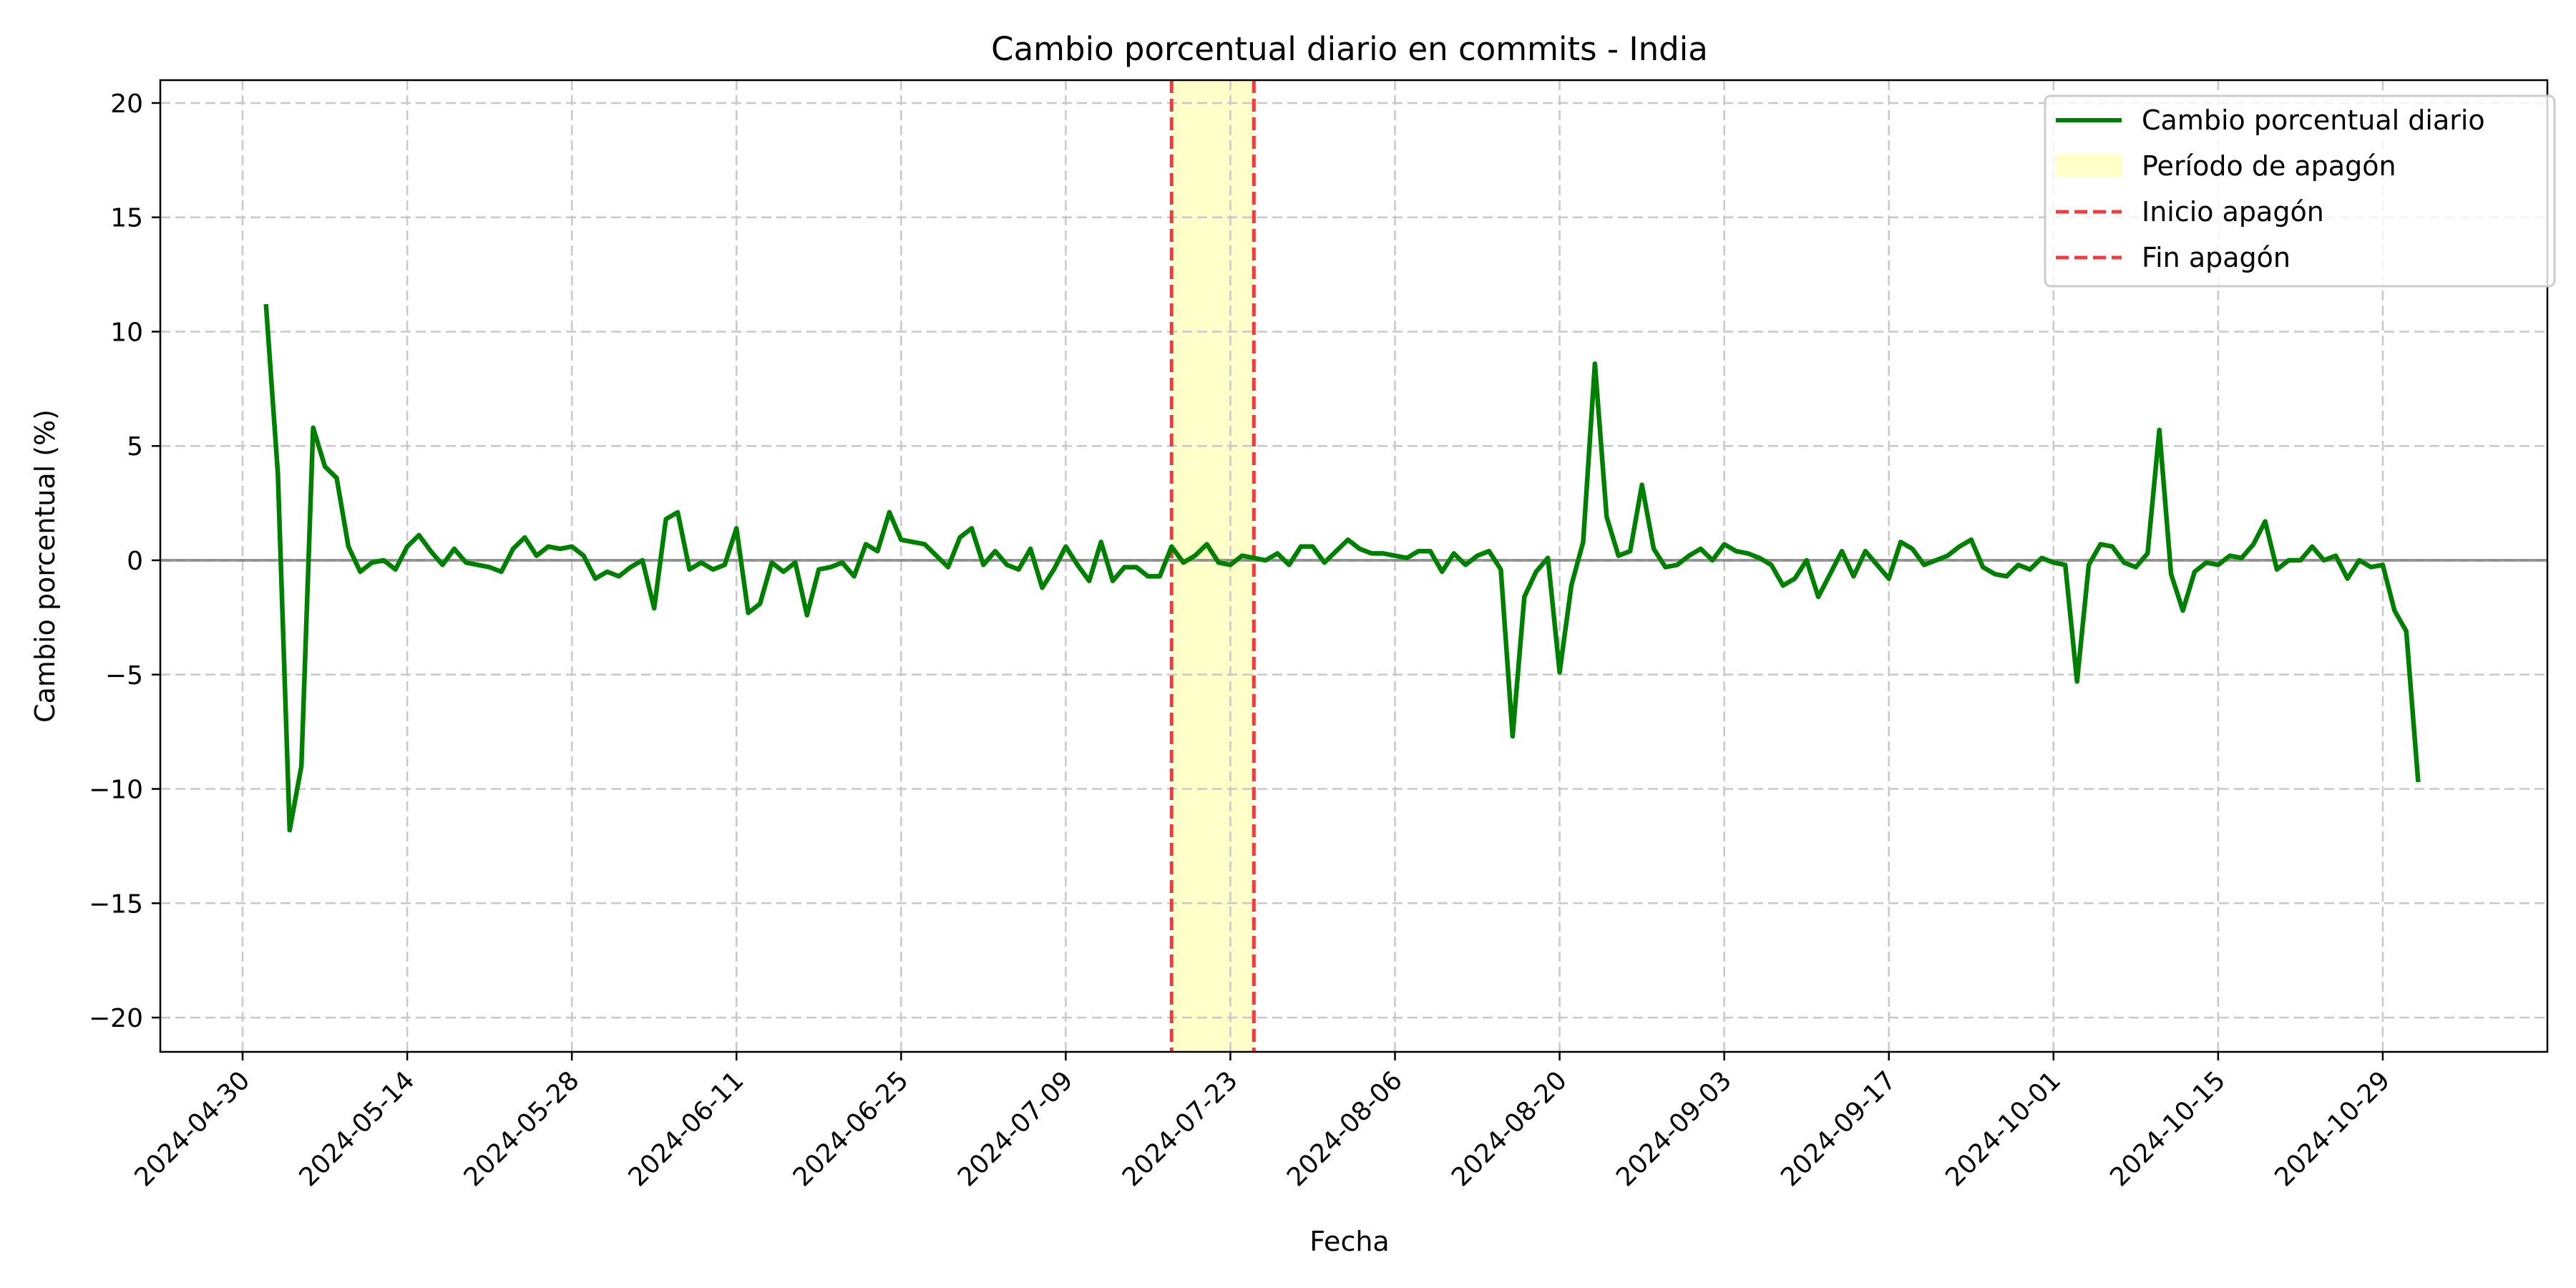 The height and width of the screenshot is (1288, 2576). I want to click on x-tick-label: 2024-05-28, so click(522, 1128).